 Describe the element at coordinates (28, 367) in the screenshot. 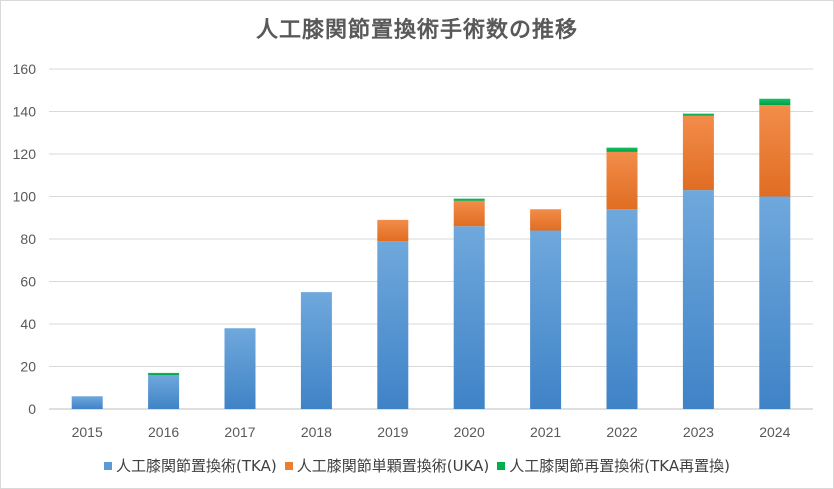

I see `y-tick-label: 20` at that location.